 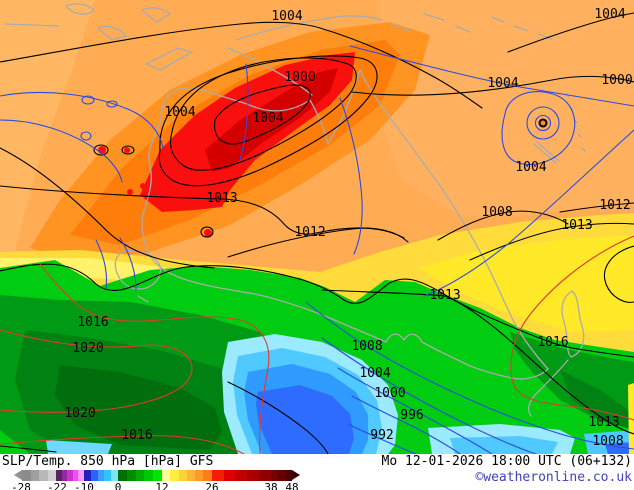 I want to click on temperature-colorbar, so click(x=157, y=475).